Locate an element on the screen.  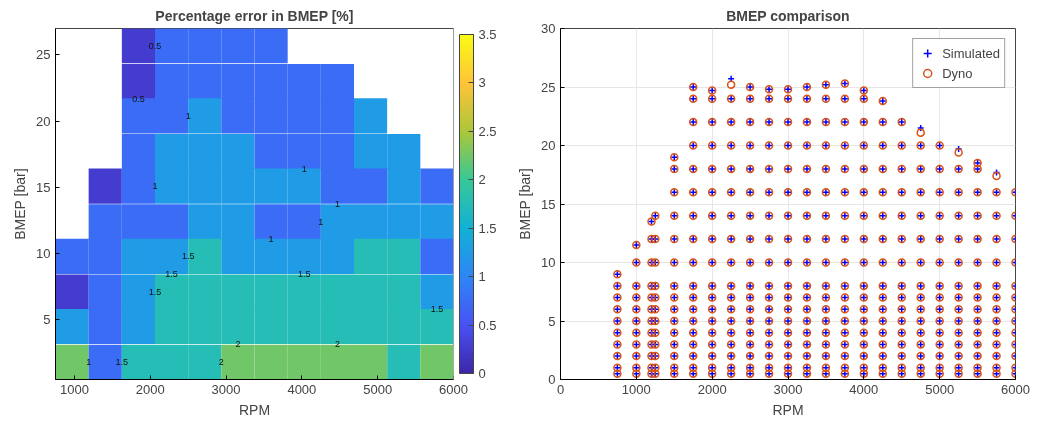
color-bar-label: 3 is located at coordinates (482, 83).